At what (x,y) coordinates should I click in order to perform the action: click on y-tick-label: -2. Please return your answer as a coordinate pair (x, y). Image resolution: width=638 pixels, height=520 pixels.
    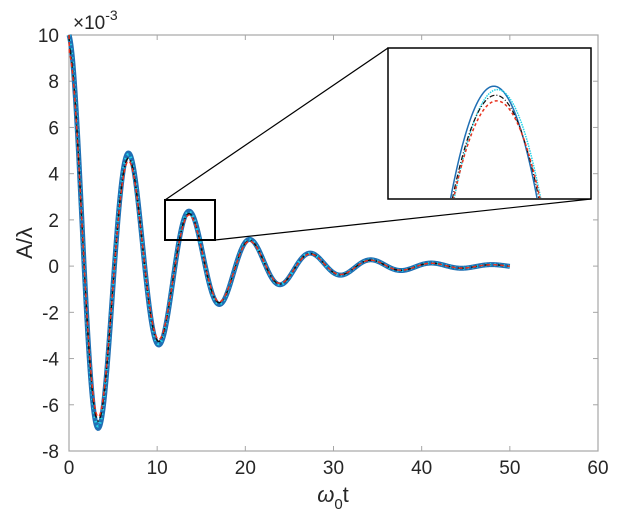
    Looking at the image, I should click on (50, 313).